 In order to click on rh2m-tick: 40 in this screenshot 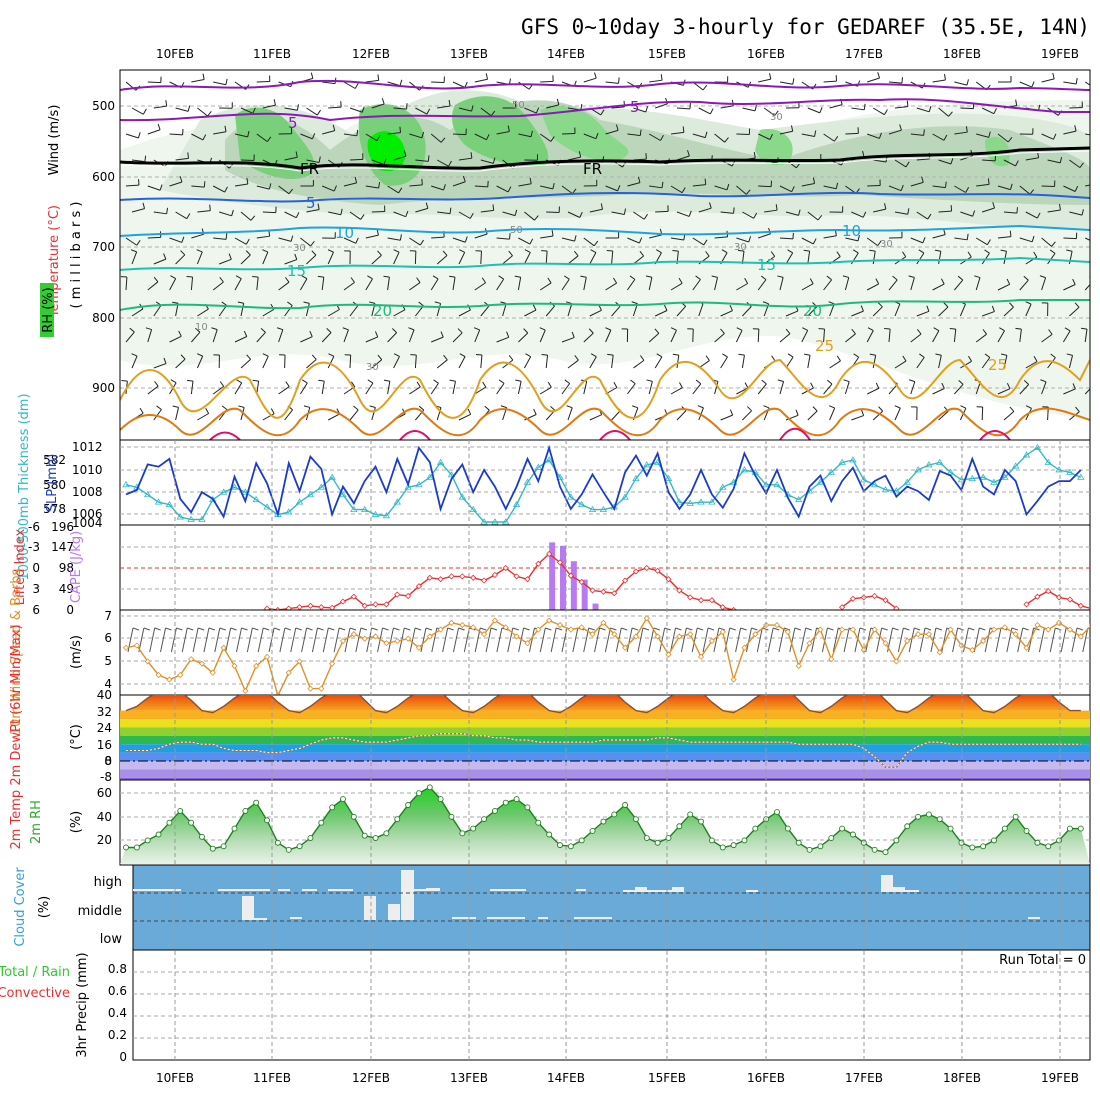, I will do `click(104, 817)`.